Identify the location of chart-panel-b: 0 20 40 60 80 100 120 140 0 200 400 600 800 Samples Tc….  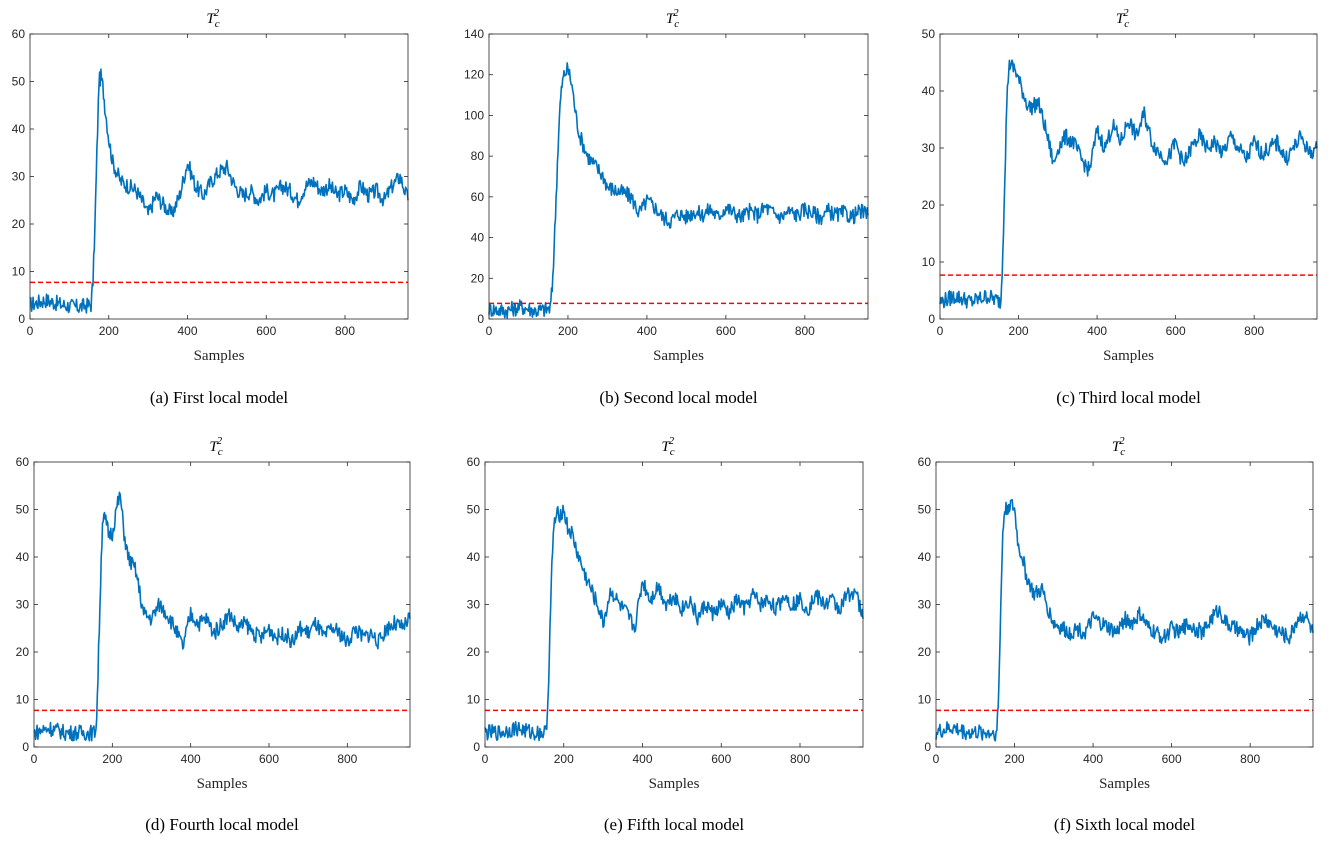
(666, 207).